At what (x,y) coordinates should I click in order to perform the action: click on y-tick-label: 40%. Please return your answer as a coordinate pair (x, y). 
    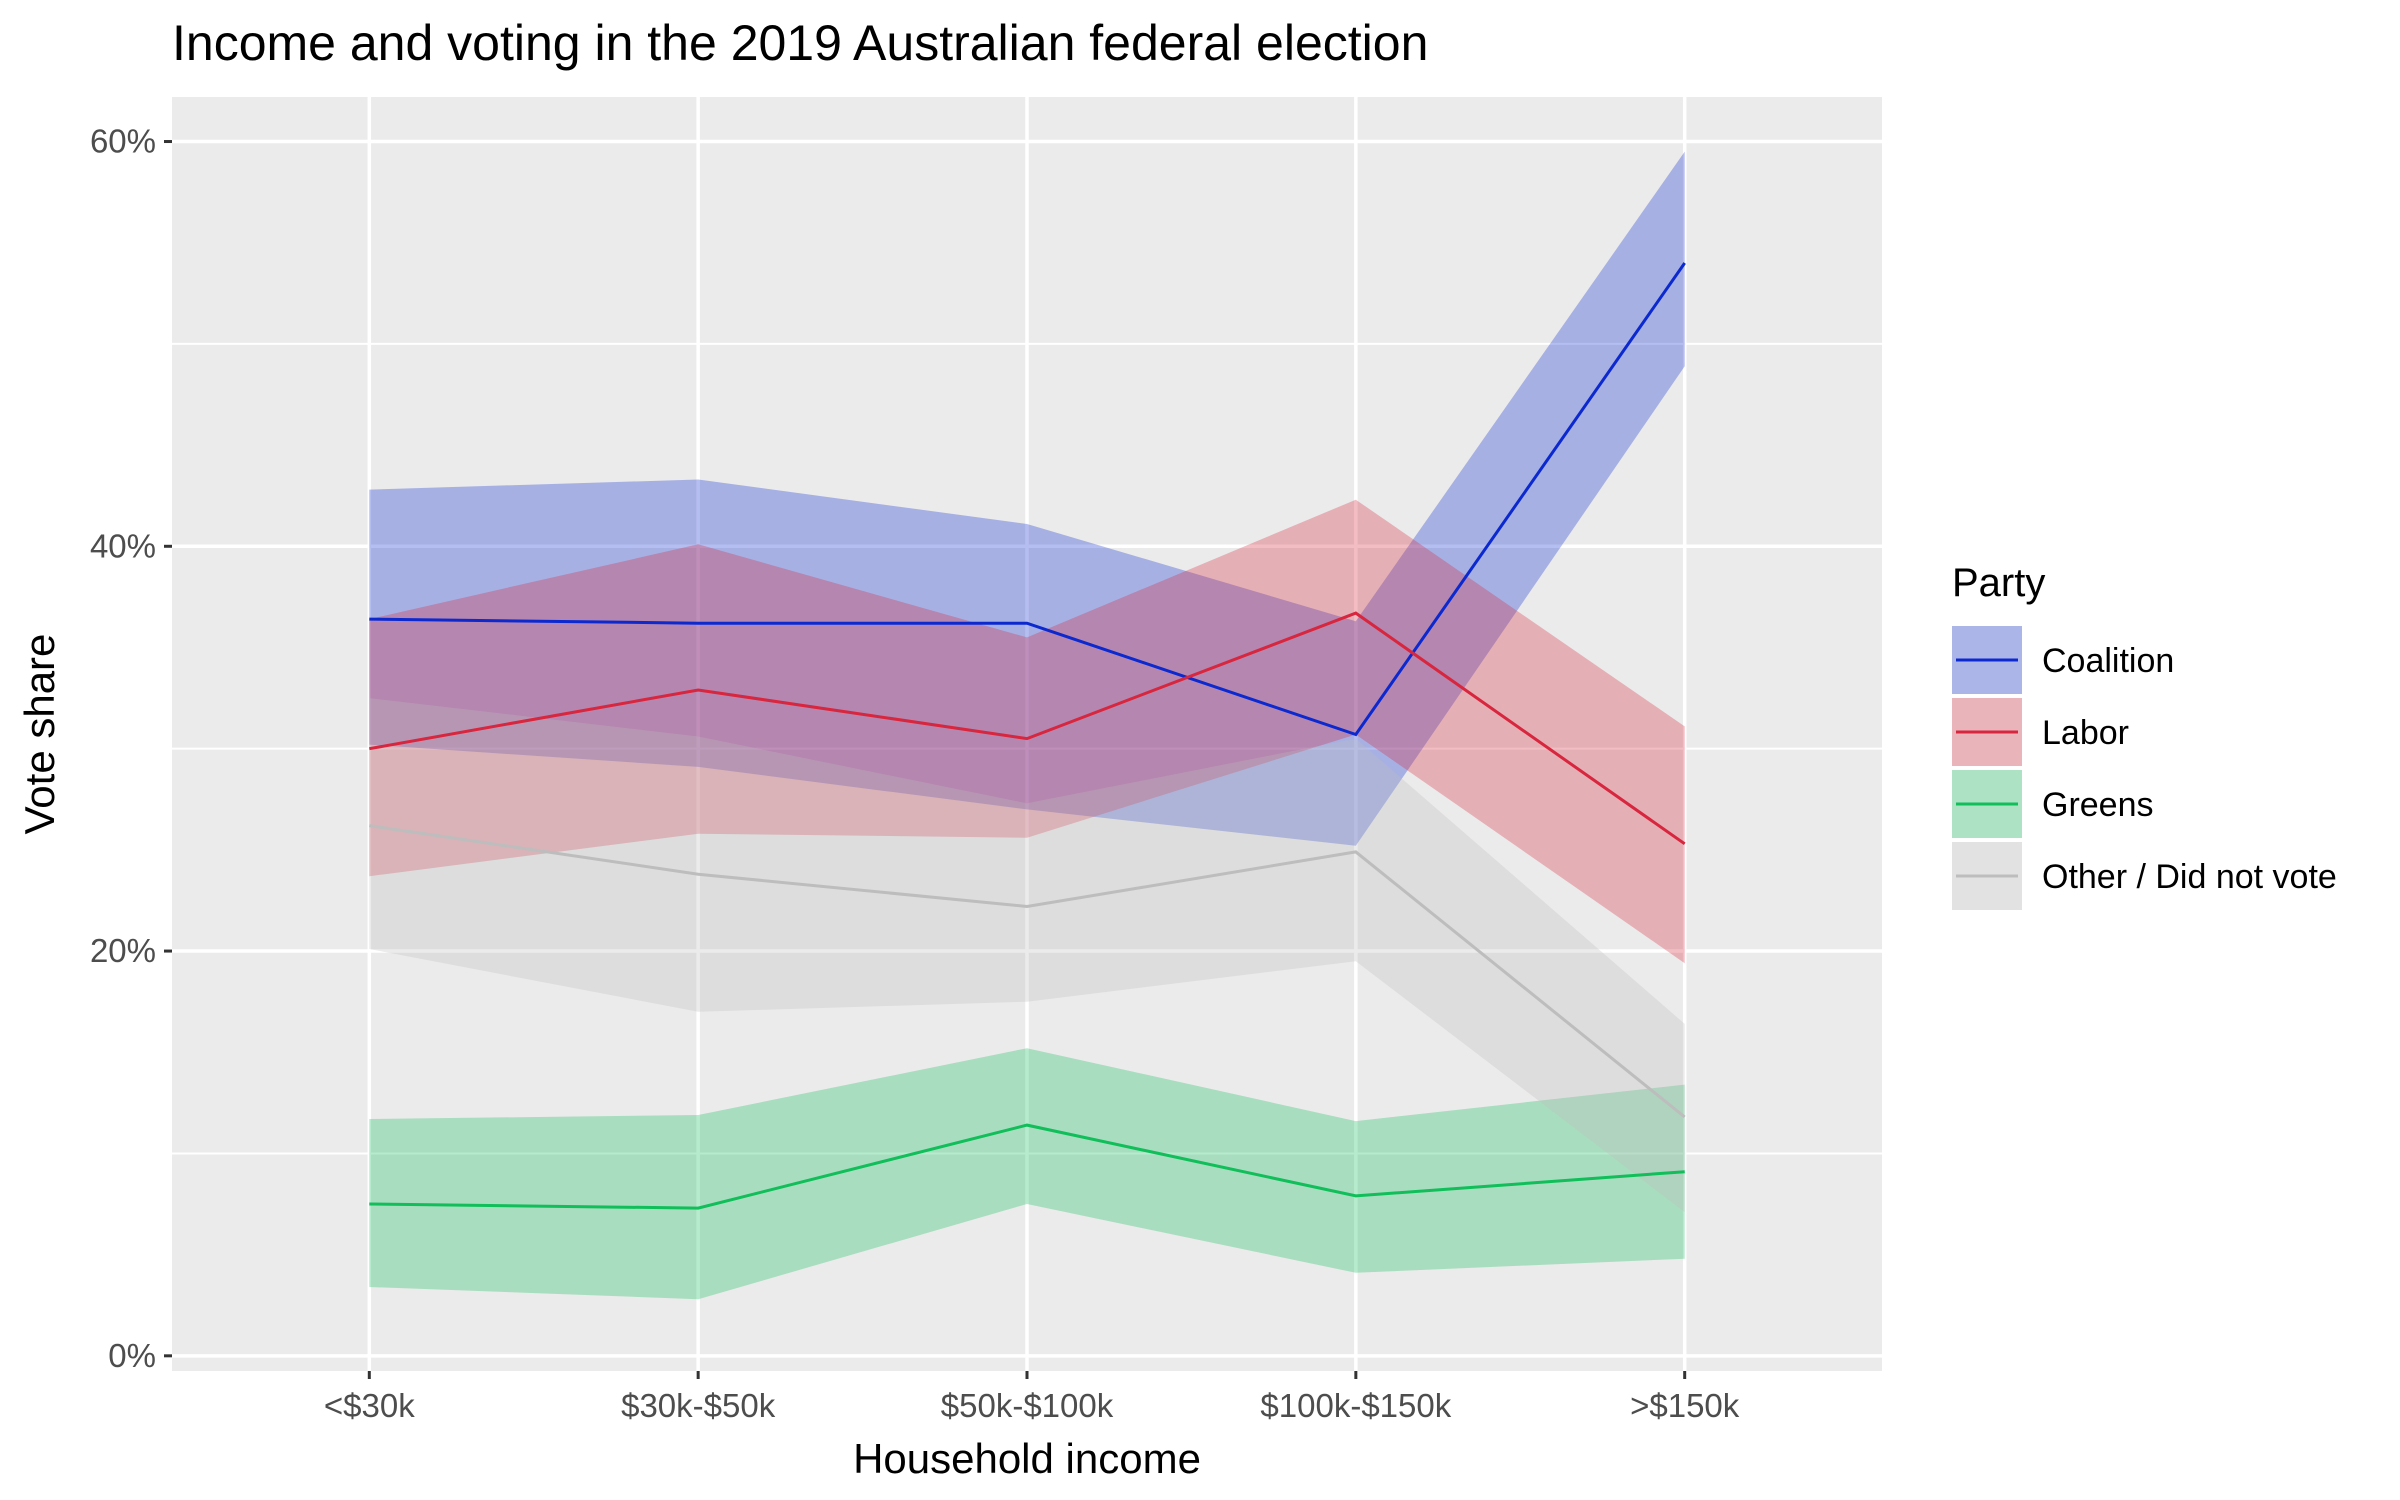
    Looking at the image, I should click on (123, 545).